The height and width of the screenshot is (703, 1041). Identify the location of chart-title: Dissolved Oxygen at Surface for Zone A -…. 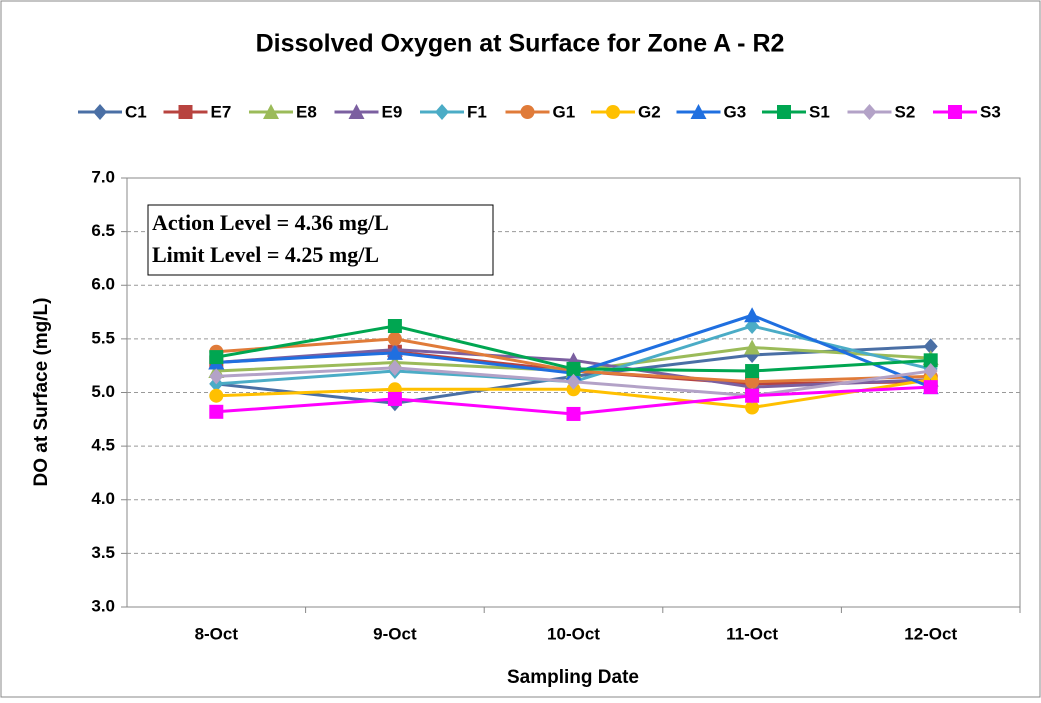
(520, 44).